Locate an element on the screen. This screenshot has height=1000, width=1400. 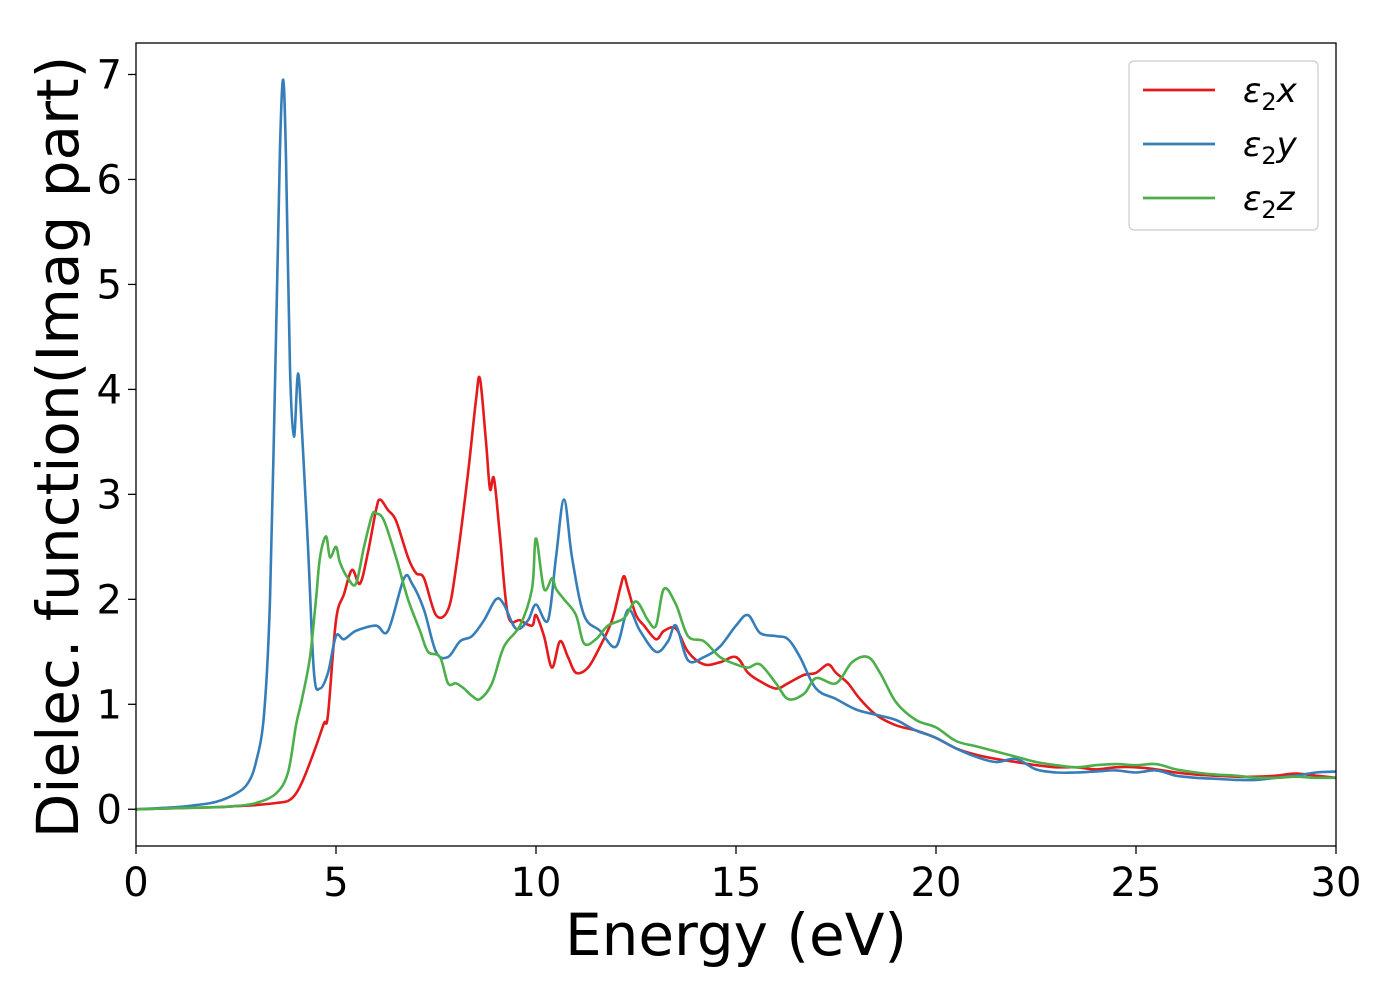
x-tick-label: 25 is located at coordinates (1136, 883).